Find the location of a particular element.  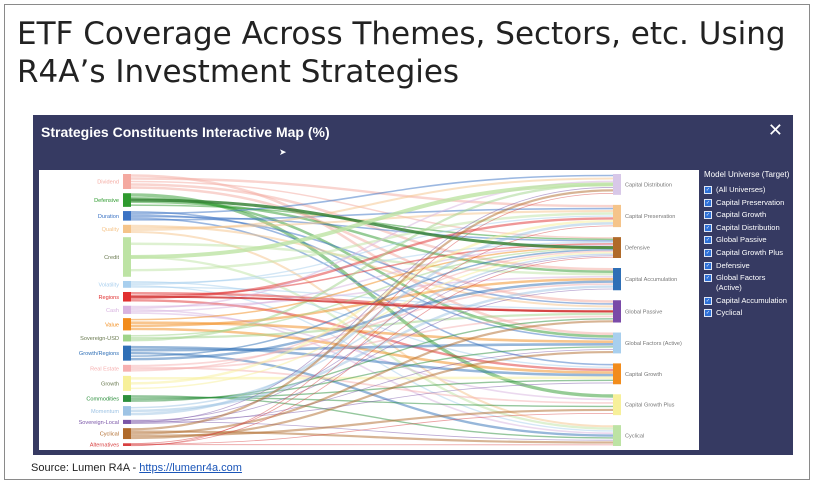

source-line: Source: Lumen R4A - https://lumenr4a.com is located at coordinates (136, 468).